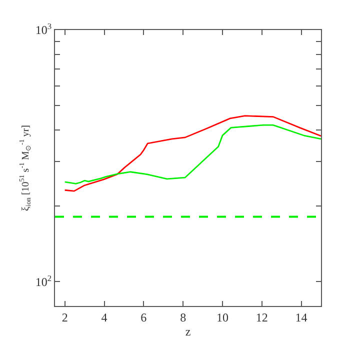  What do you see at coordinates (222, 317) in the screenshot?
I see `x-tick-label: 10` at bounding box center [222, 317].